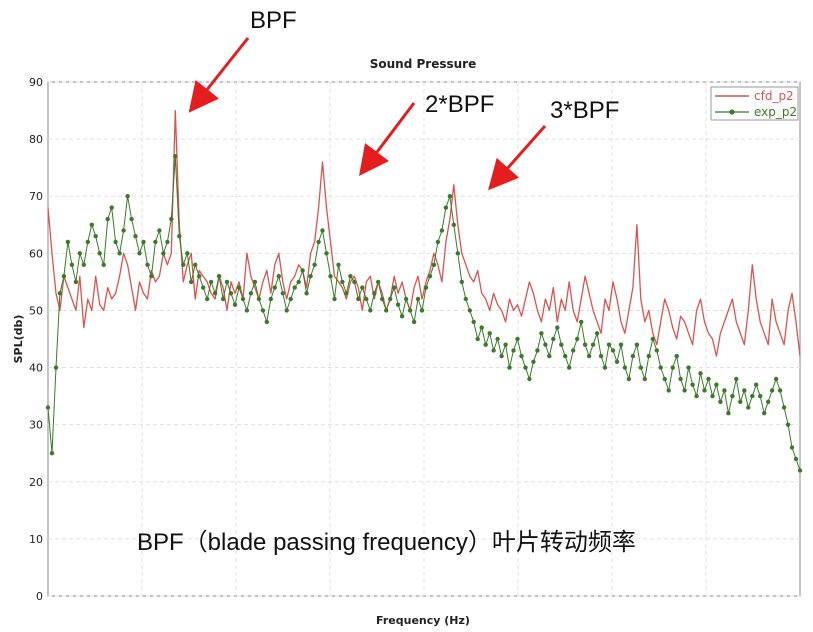 The height and width of the screenshot is (632, 813). Describe the element at coordinates (39, 596) in the screenshot. I see `y-tick-label: 0` at that location.